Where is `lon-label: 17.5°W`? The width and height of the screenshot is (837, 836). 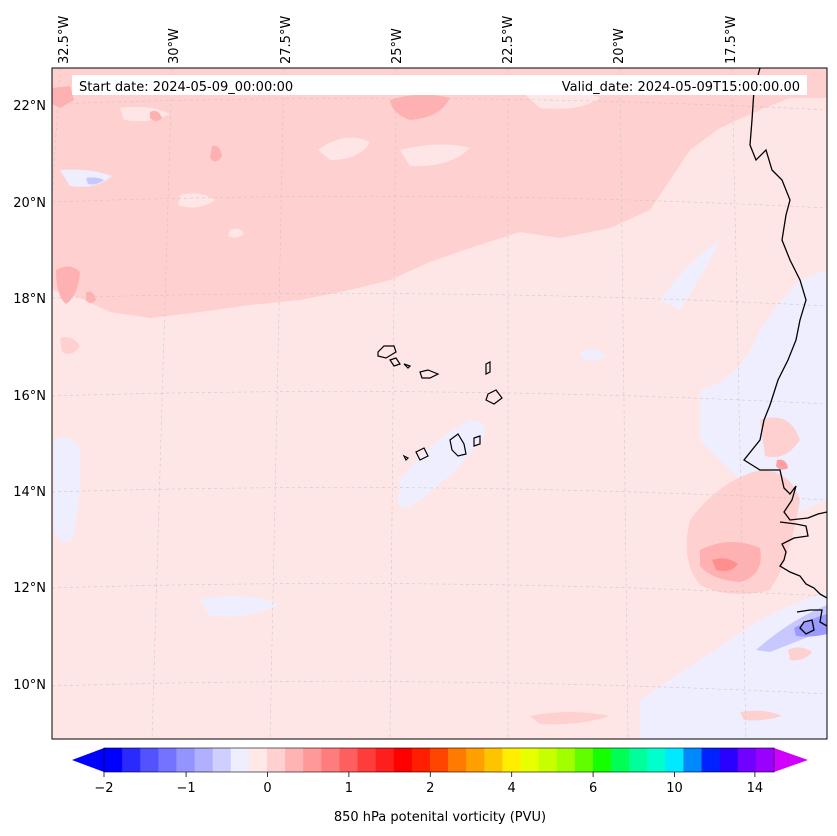
lon-label: 17.5°W is located at coordinates (731, 40).